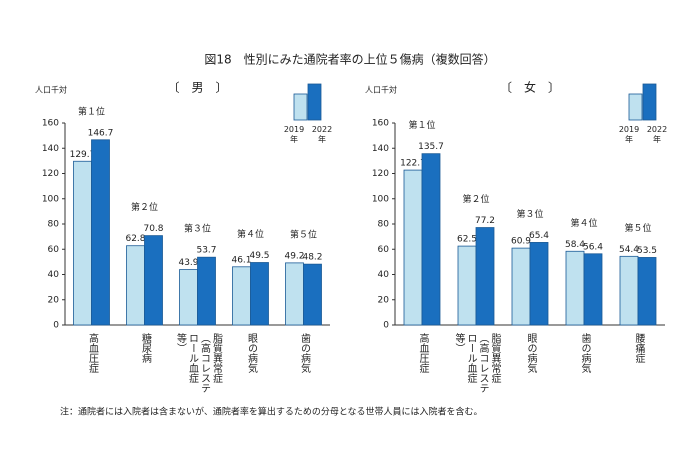 The height and width of the screenshot is (467, 700). What do you see at coordinates (206, 251) in the screenshot?
I see `value-label: 53.7` at bounding box center [206, 251].